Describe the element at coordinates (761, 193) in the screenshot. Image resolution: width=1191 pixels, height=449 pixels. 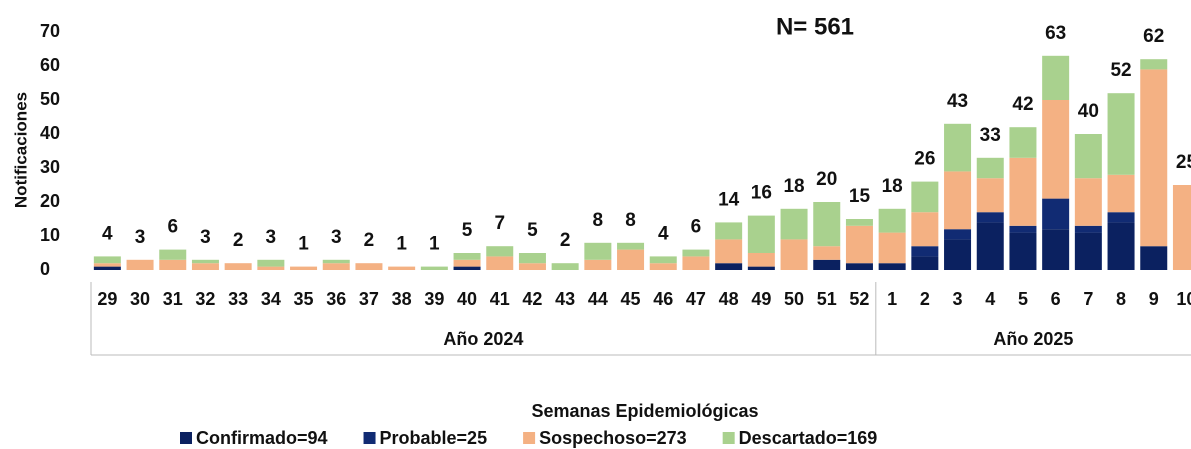
I see `total-label: 16` at that location.